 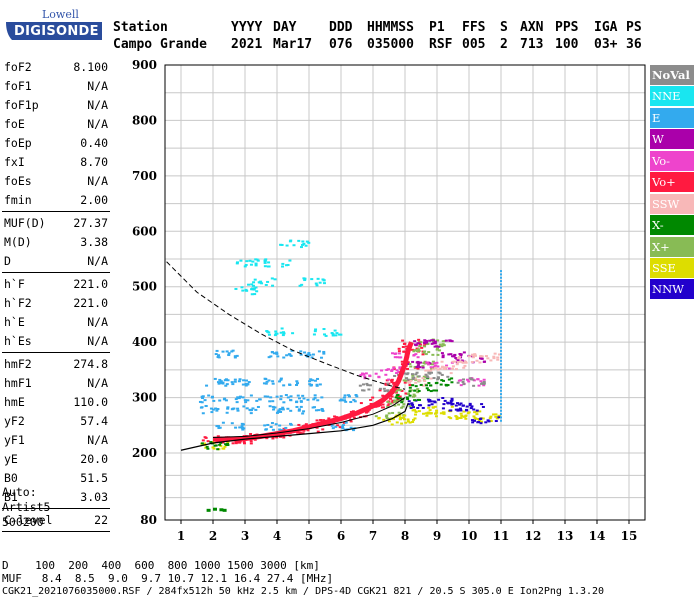 What do you see at coordinates (56, 531) in the screenshot?
I see `param-separator` at bounding box center [56, 531].